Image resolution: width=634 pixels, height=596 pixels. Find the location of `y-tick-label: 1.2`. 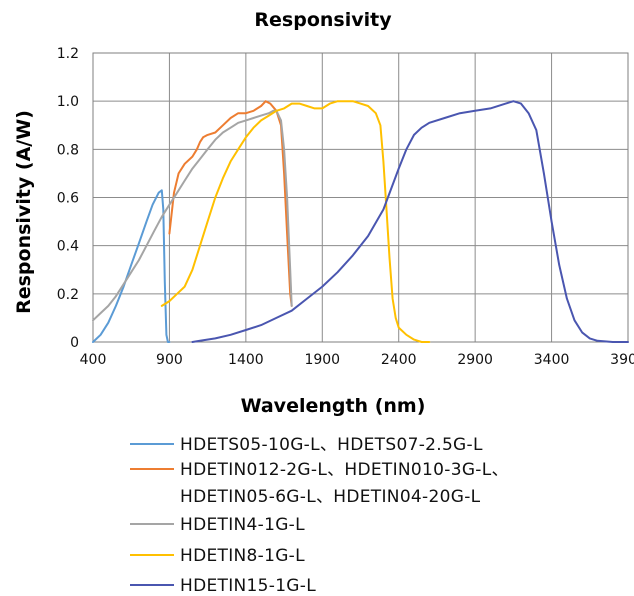

y-tick-label: 1.2 is located at coordinates (68, 54).